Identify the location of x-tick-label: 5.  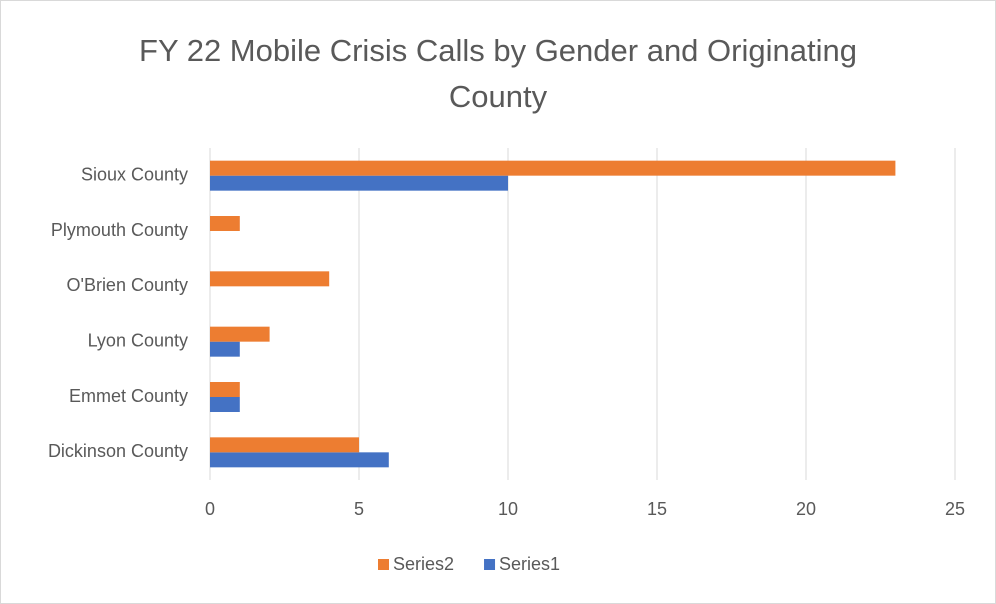
(359, 509).